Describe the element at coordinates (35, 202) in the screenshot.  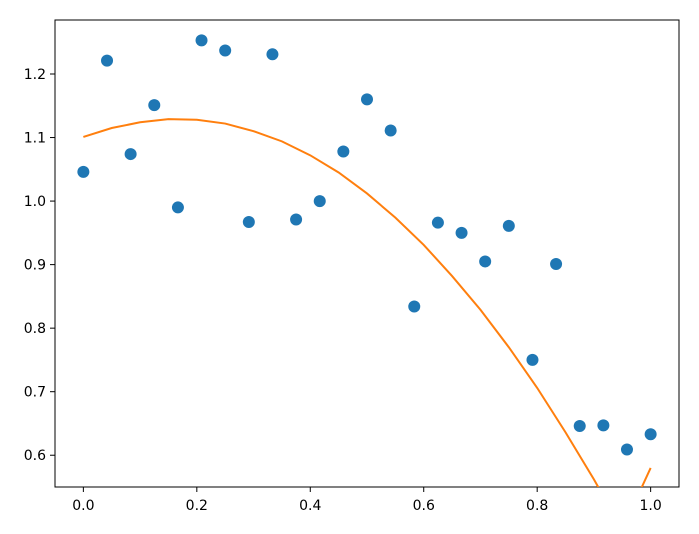
I see `y-tick-label: 1.0` at that location.